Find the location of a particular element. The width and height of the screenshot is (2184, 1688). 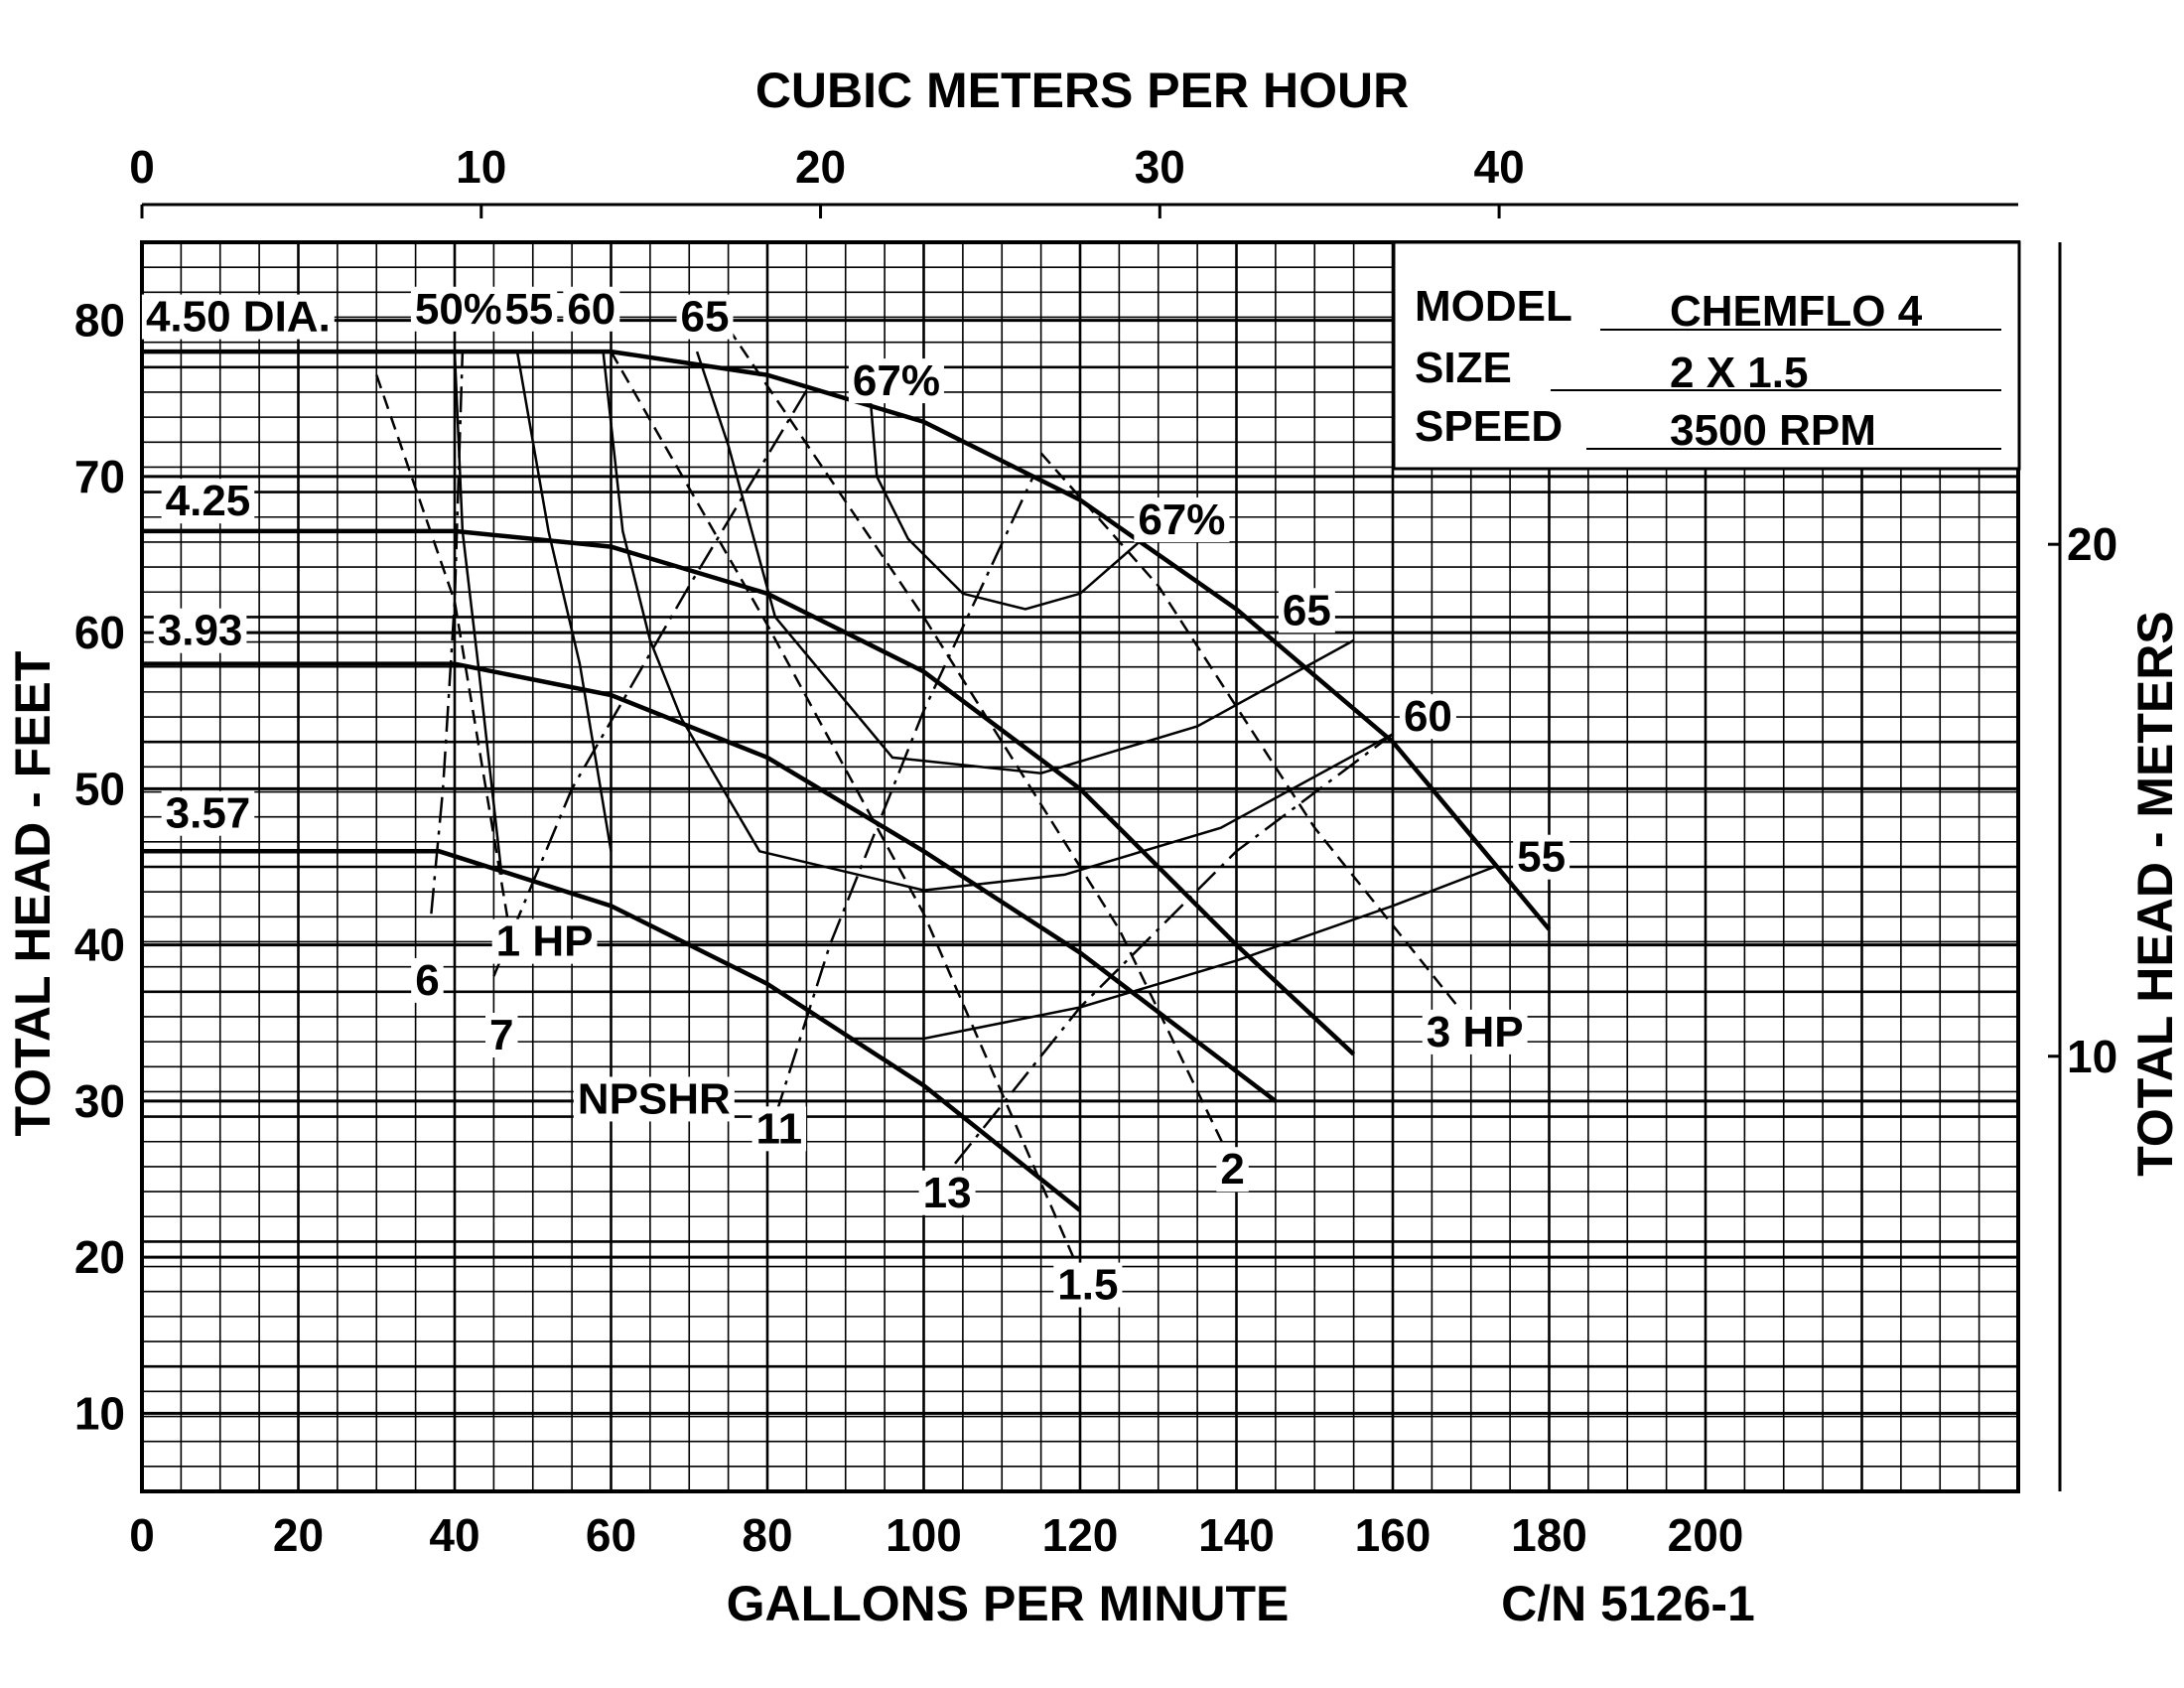

dia-450-label: 4.50 DIA. is located at coordinates (238, 317).